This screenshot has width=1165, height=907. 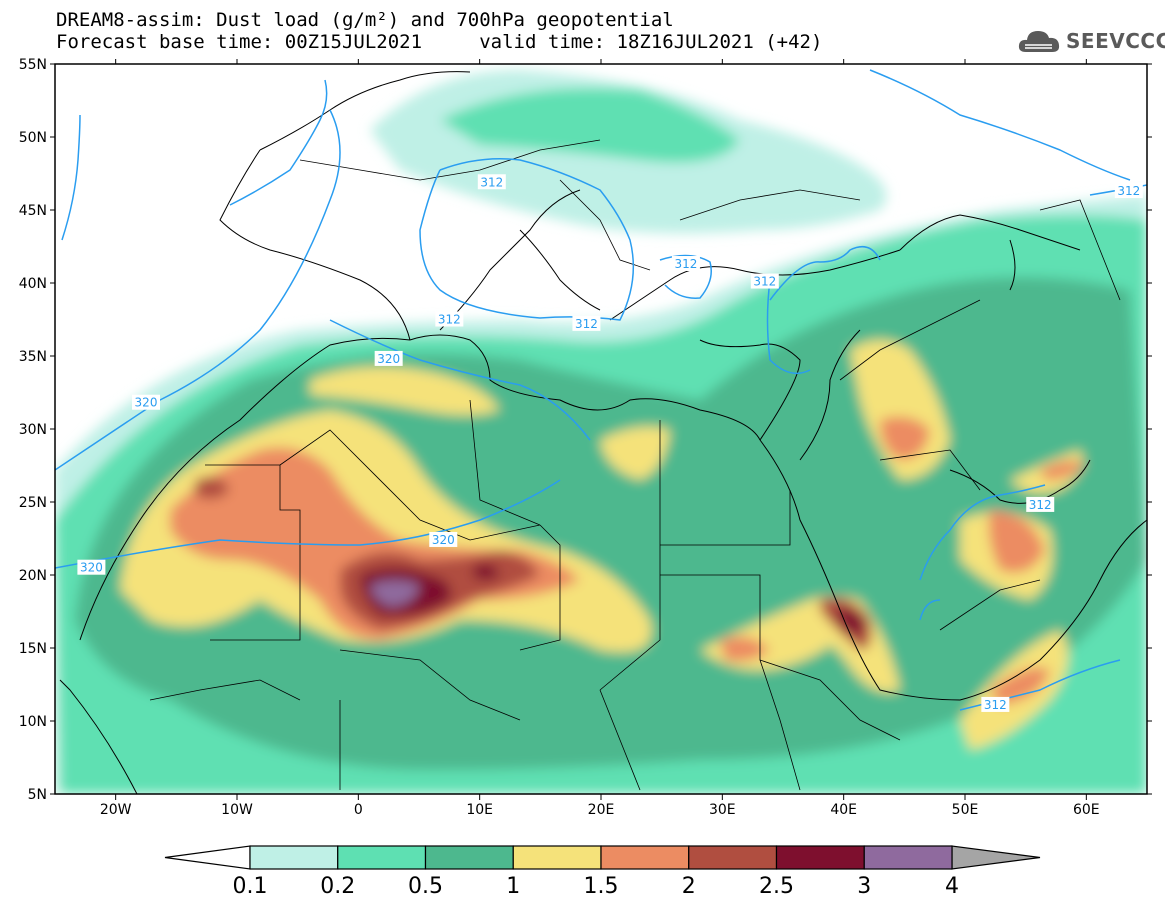 What do you see at coordinates (207, 857) in the screenshot?
I see `colorbar-under-arrow` at bounding box center [207, 857].